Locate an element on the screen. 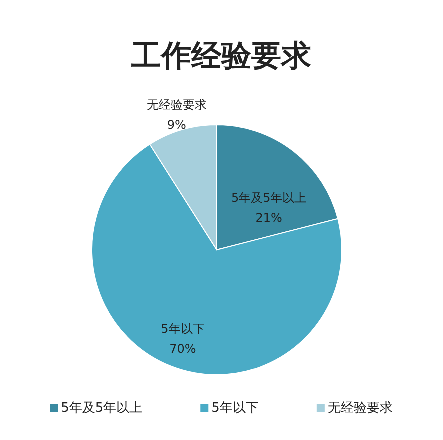  chart-title: 工作经验要求 is located at coordinates (221, 56).